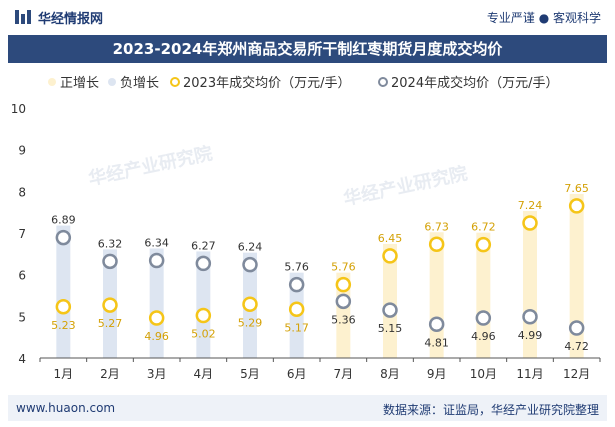 Image resolution: width=615 pixels, height=427 pixels. I want to click on slogan: 专业严谨 ● 客观科学, so click(543, 18).